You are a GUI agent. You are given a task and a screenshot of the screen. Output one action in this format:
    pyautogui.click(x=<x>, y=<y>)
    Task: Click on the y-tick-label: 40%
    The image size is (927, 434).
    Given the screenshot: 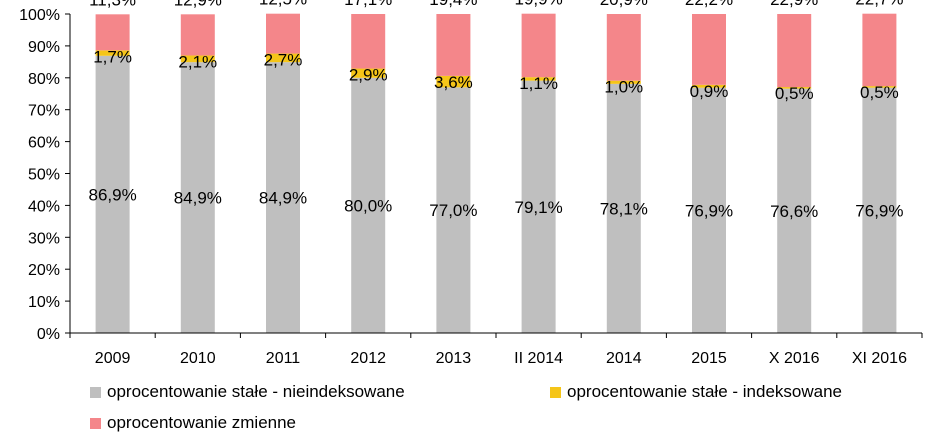 What is the action you would take?
    pyautogui.click(x=44, y=206)
    